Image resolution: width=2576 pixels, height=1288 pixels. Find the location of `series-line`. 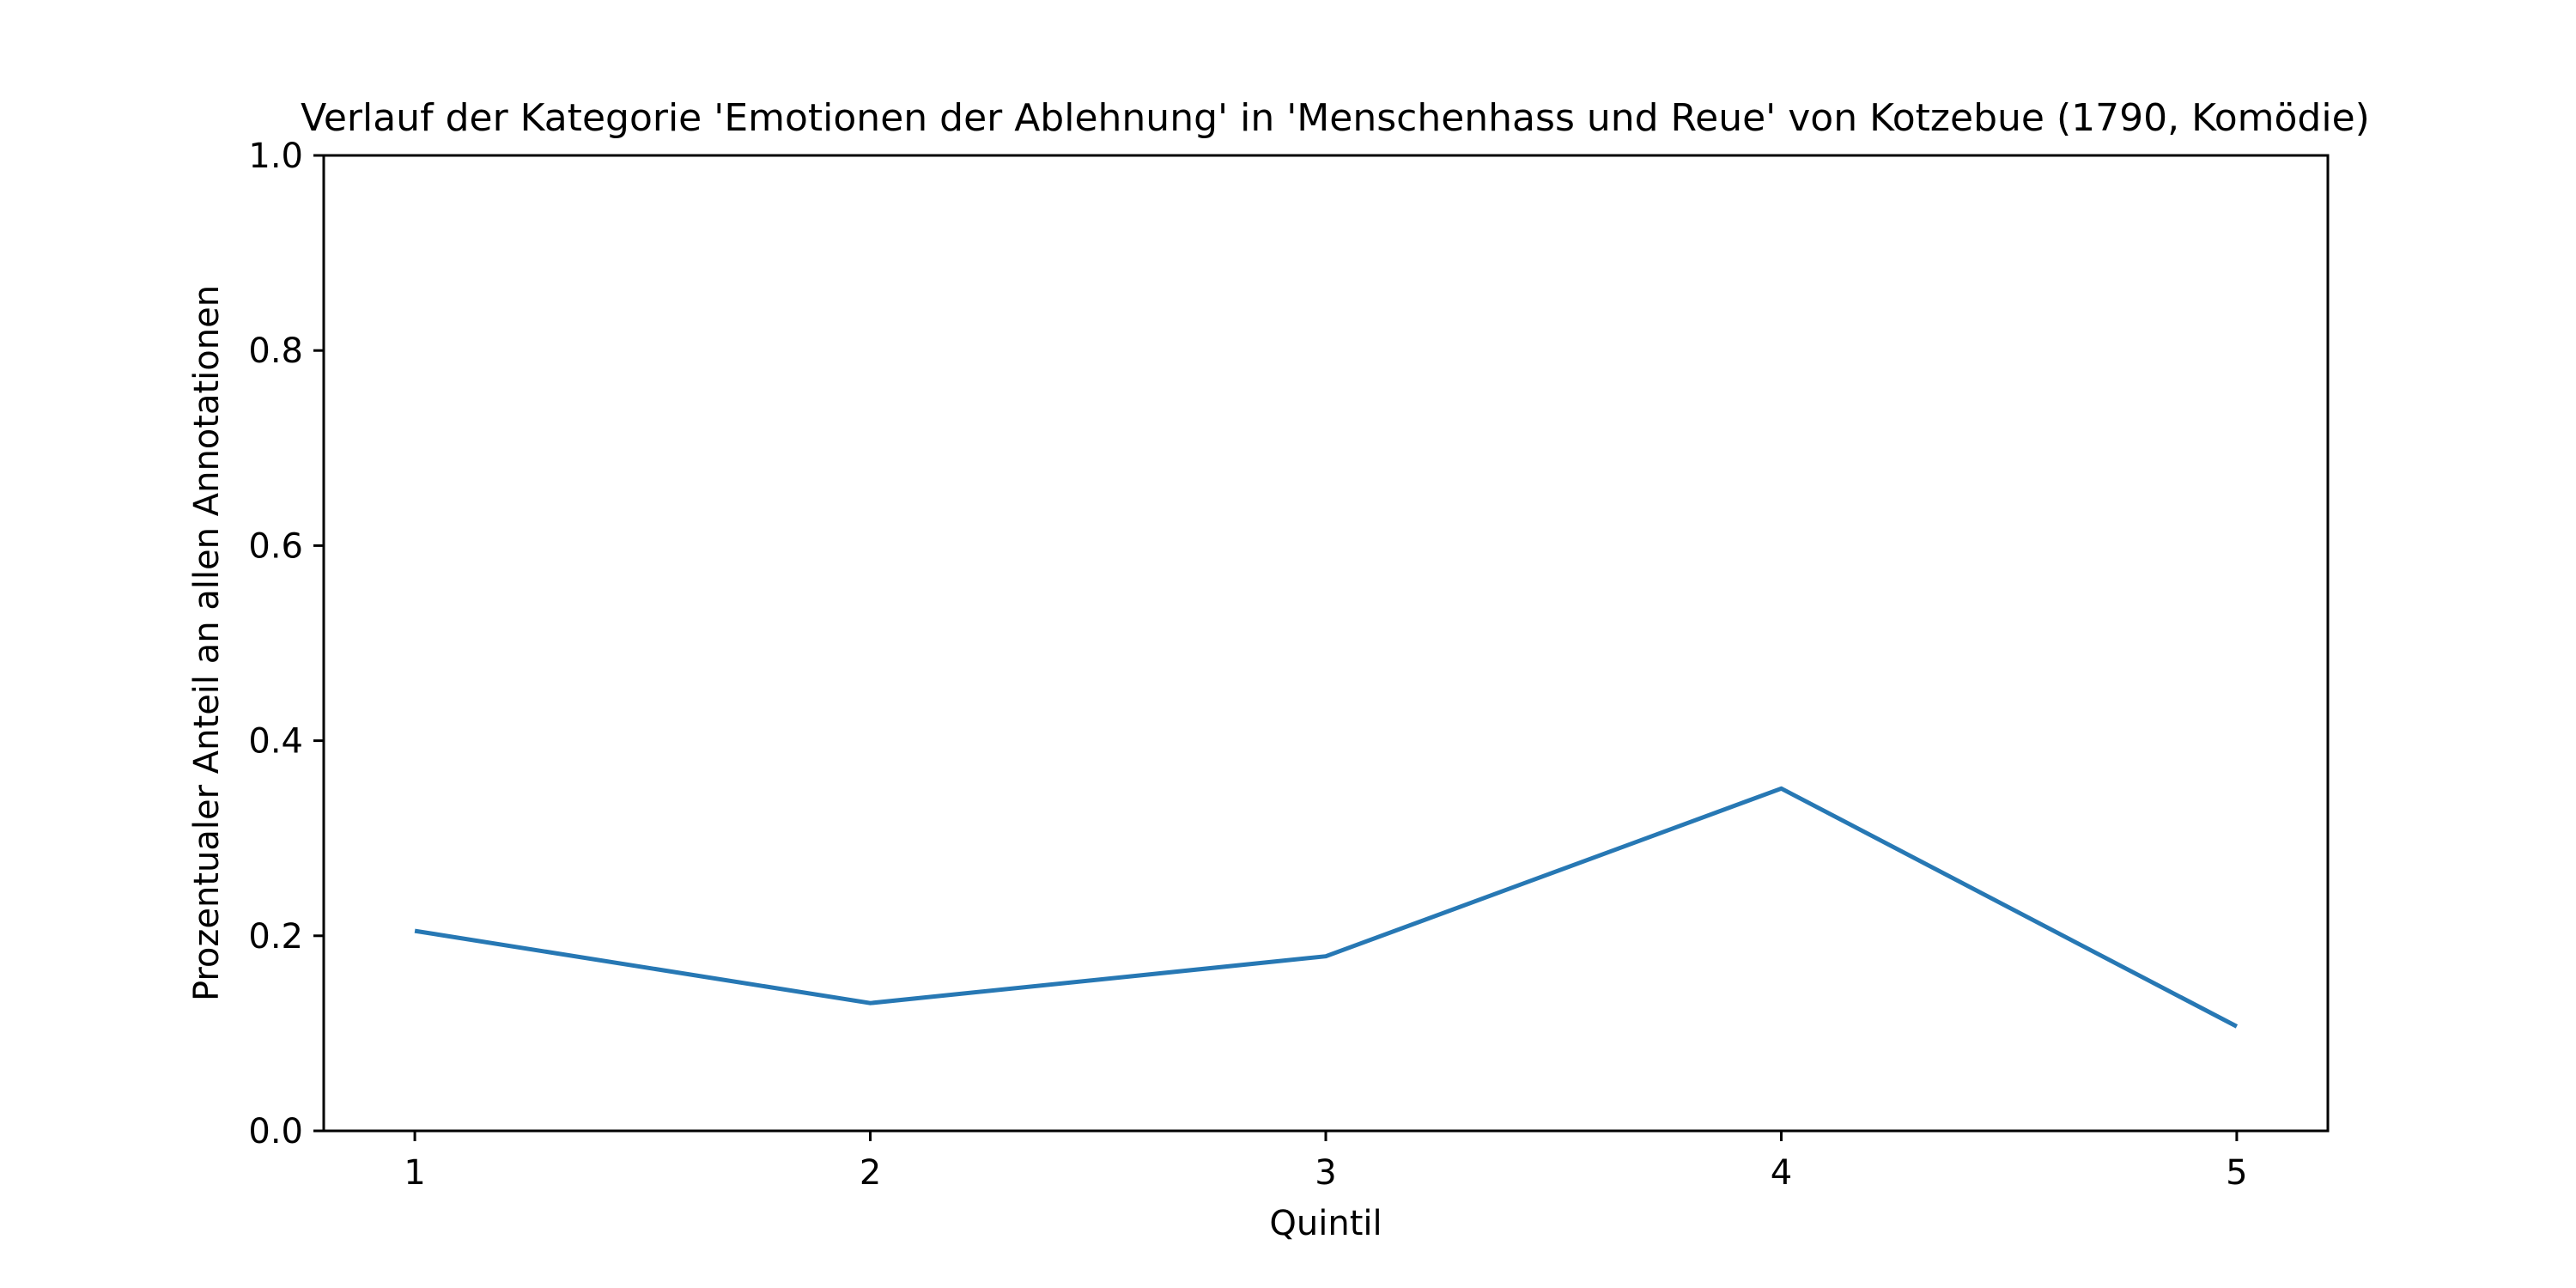

series-line is located at coordinates (1327, 907).